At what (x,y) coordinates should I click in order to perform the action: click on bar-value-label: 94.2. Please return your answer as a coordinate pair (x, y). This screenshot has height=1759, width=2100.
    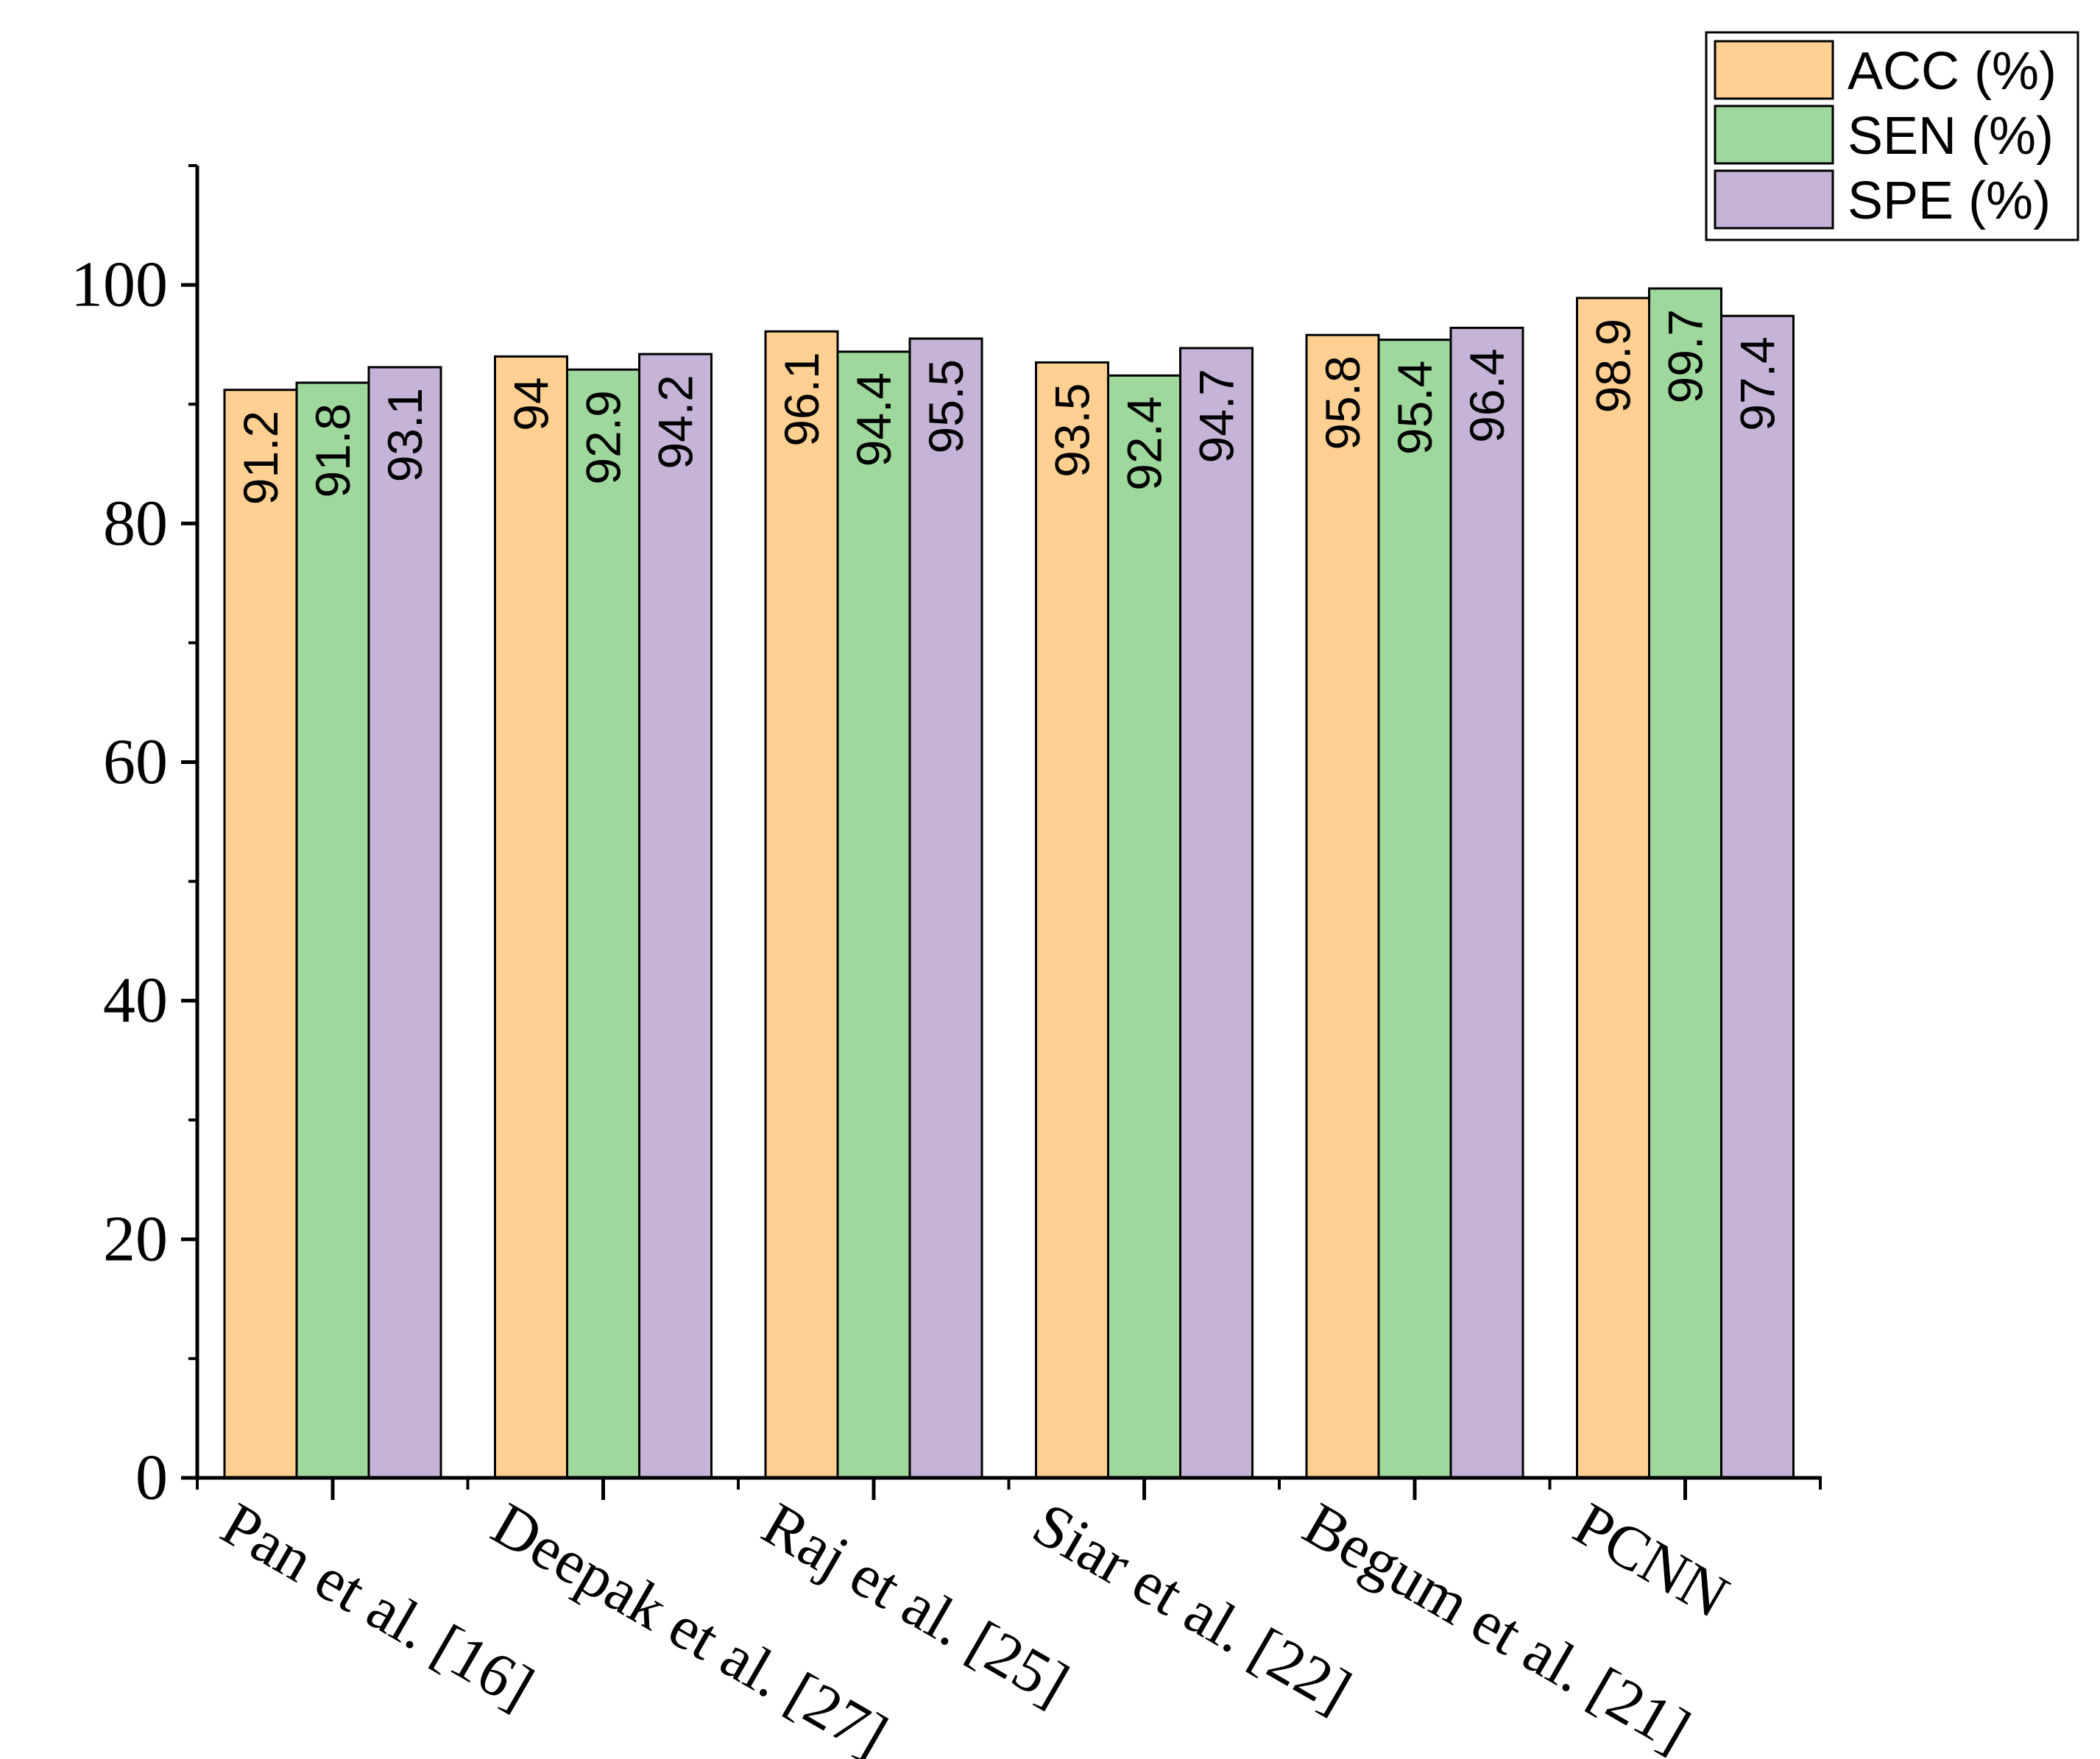
    Looking at the image, I should click on (675, 422).